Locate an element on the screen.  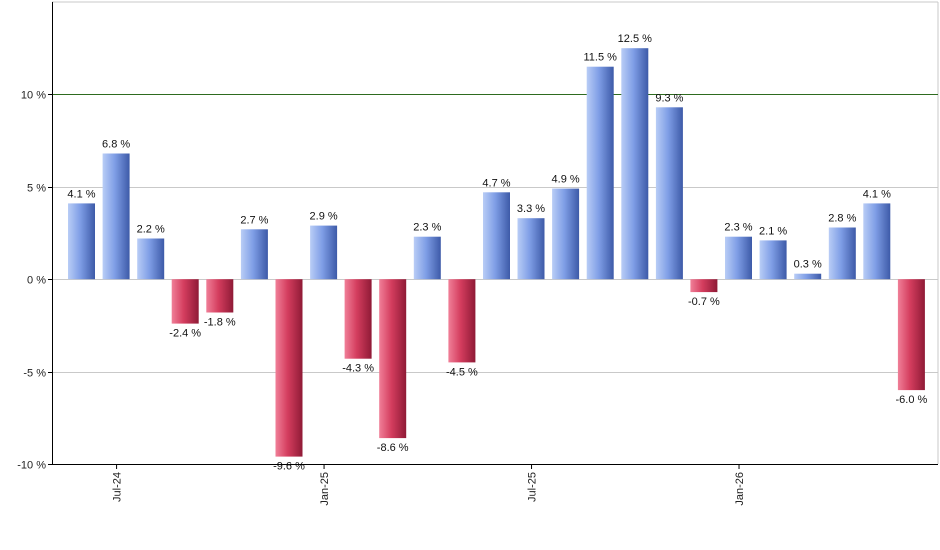
data-label: 6.8 % is located at coordinates (116, 145).